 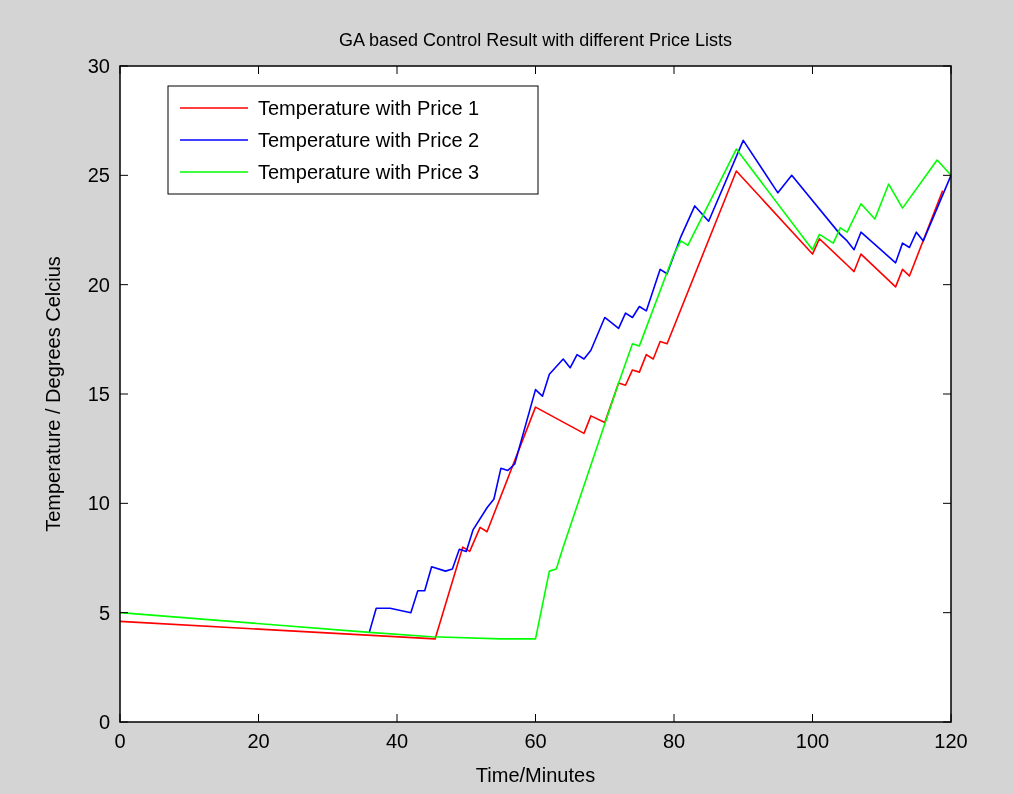 I want to click on x-tick-label: 20, so click(x=258, y=741).